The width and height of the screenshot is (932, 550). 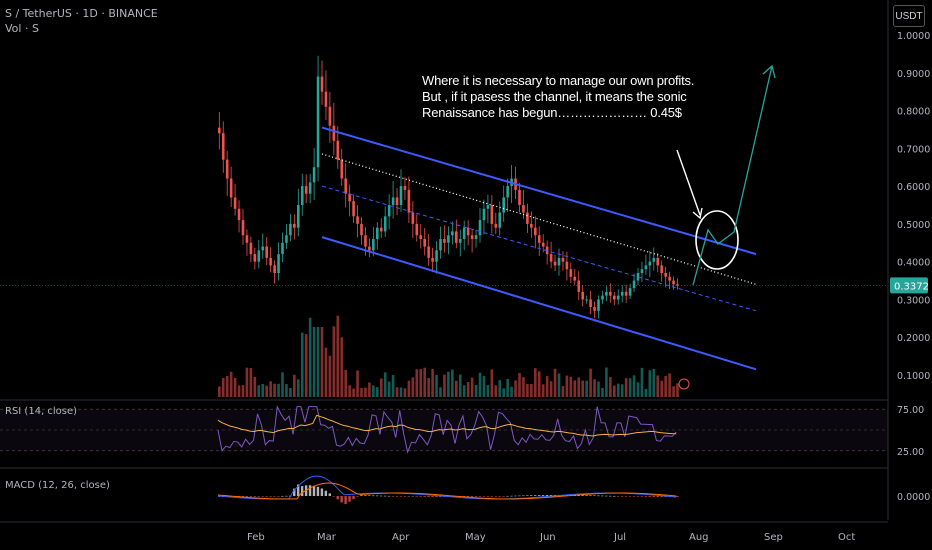 I want to click on rsi-pane: RSI (14, close) 75.00 25.00, so click(x=462, y=428).